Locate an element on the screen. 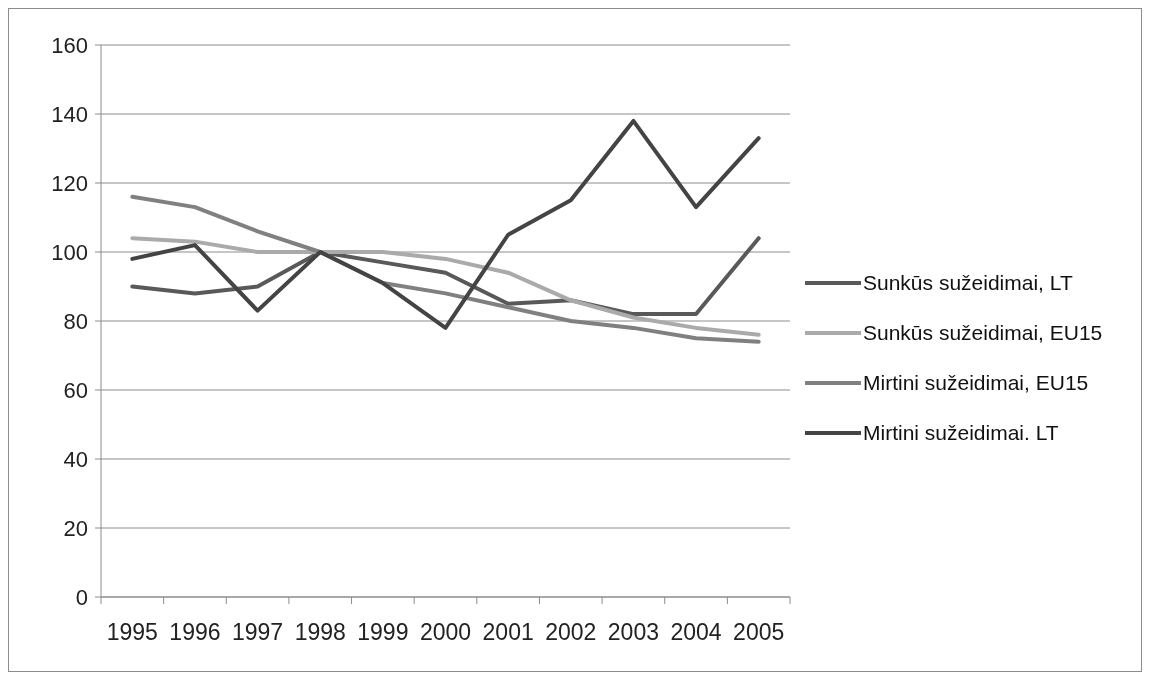  x-tick-label: 2002 is located at coordinates (571, 632).